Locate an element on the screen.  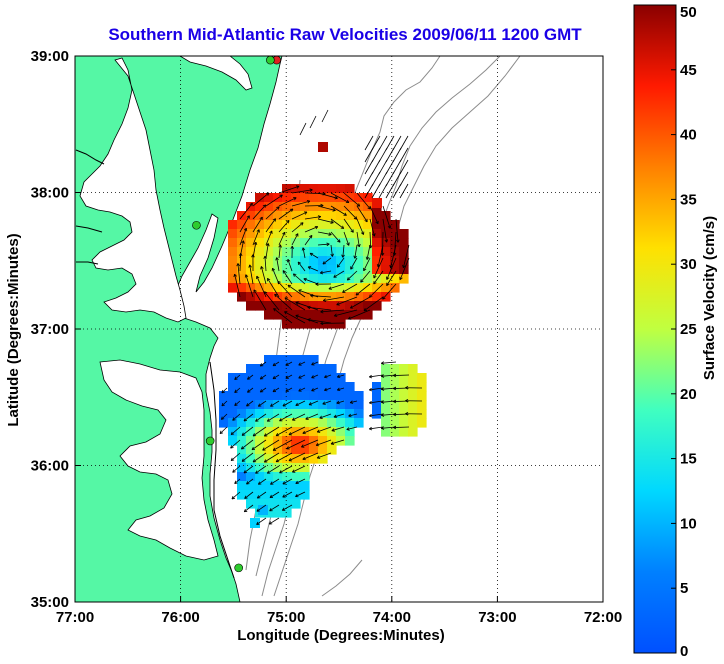
y-tick-label: 38:00 is located at coordinates (50, 193).